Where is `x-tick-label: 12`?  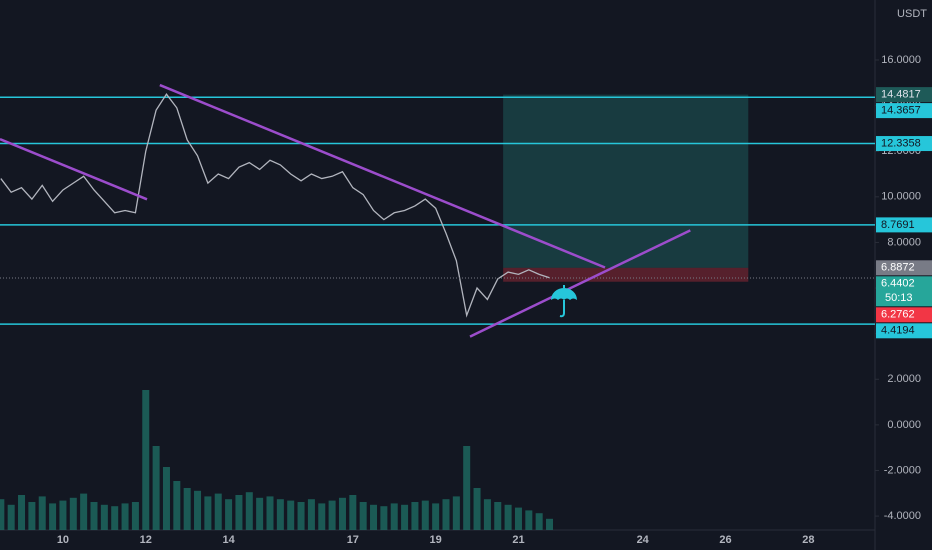 x-tick-label: 12 is located at coordinates (146, 540).